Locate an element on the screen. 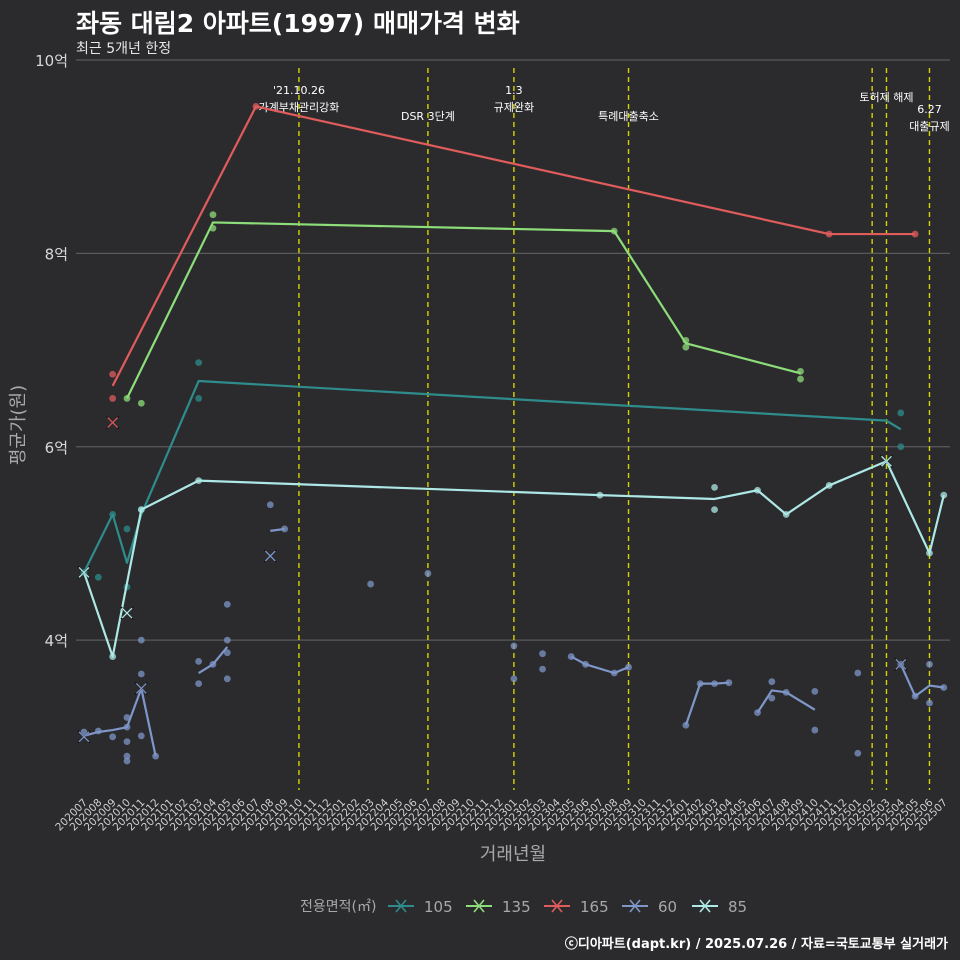 Image resolution: width=960 pixels, height=960 pixels. event-label-202506-0: 6.27 is located at coordinates (929, 109).